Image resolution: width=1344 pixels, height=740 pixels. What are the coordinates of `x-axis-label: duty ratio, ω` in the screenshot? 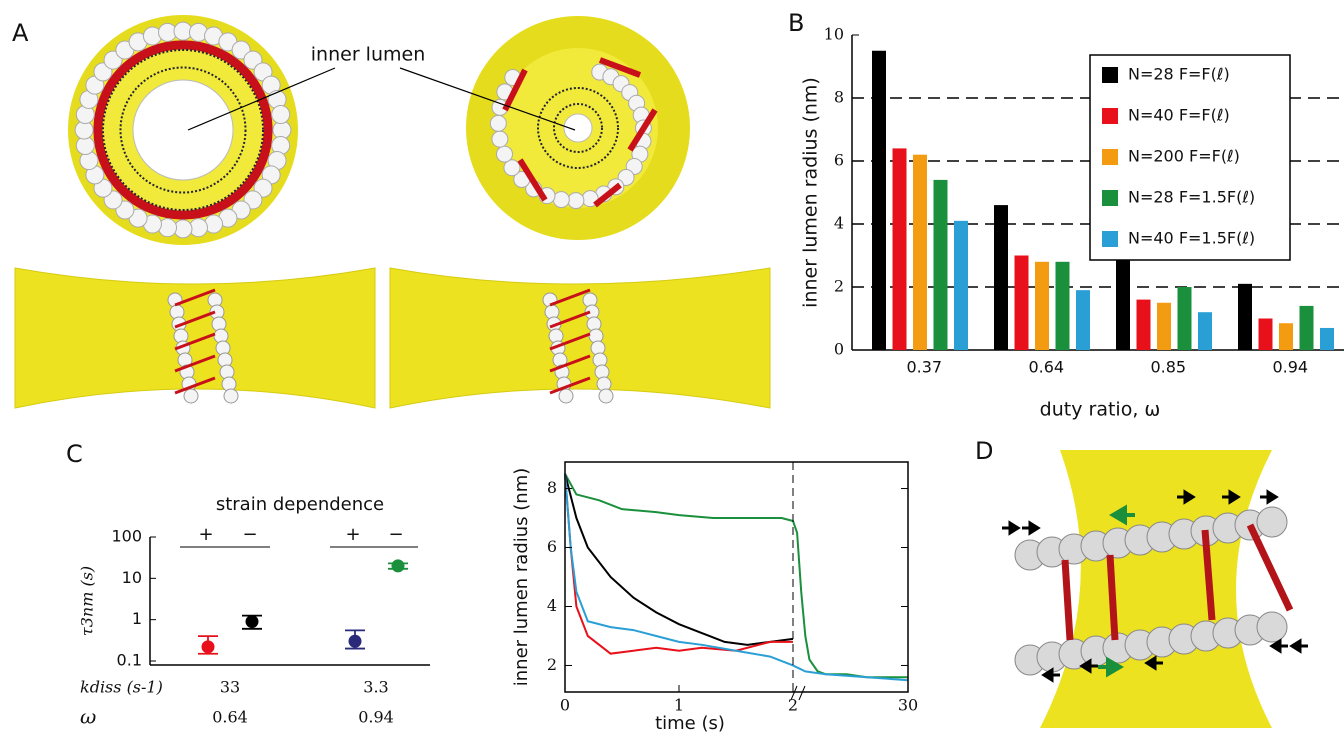 It's located at (1100, 410).